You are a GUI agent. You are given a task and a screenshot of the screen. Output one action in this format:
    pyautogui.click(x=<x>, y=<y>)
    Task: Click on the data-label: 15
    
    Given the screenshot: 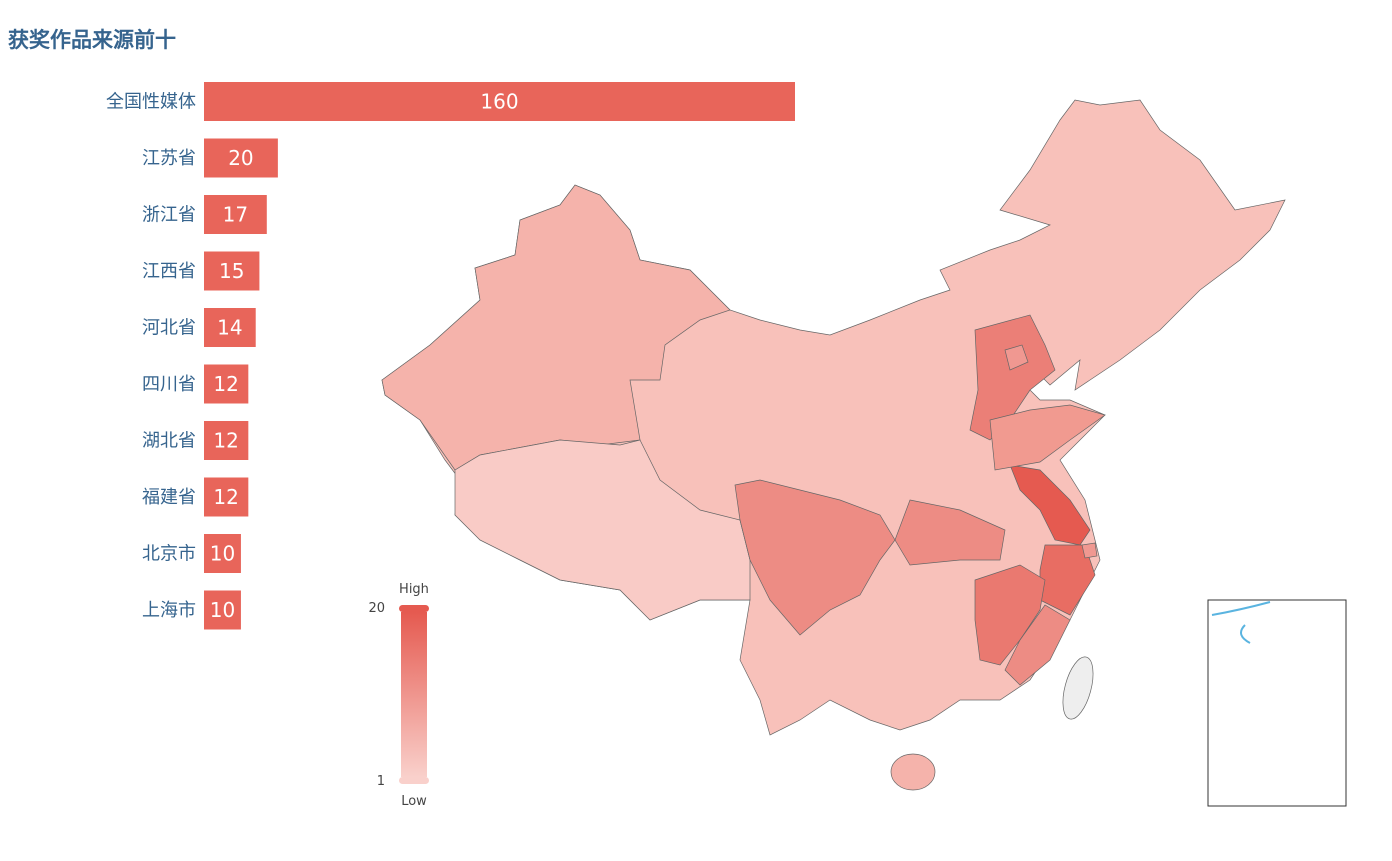 What is the action you would take?
    pyautogui.click(x=231, y=271)
    